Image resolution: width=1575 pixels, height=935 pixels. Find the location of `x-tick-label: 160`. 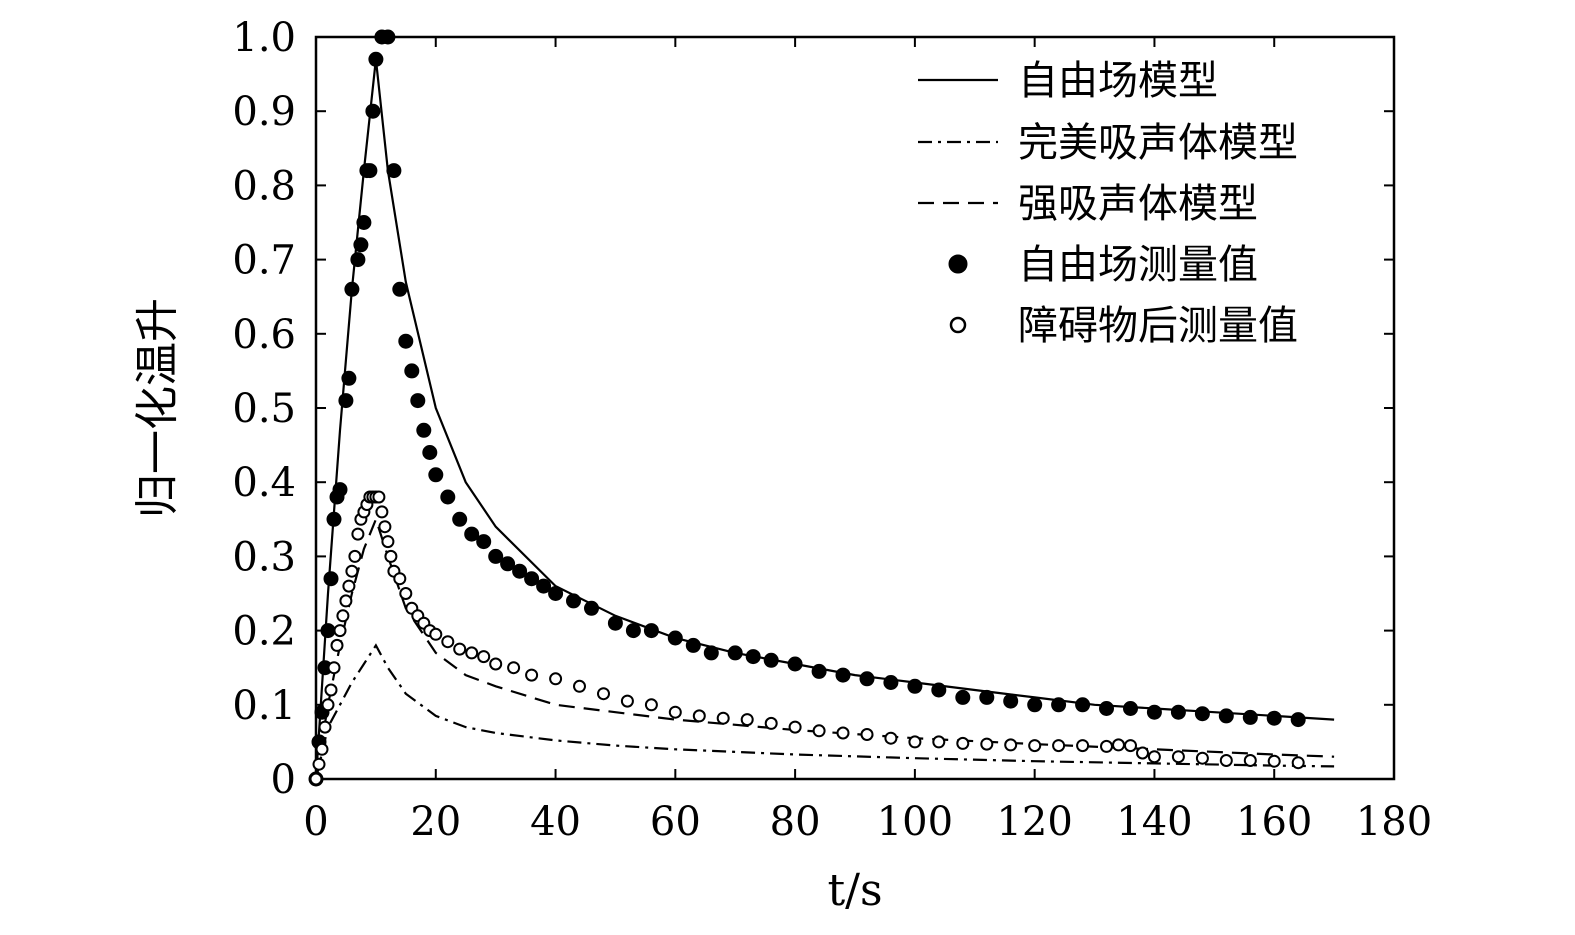

x-tick-label: 160 is located at coordinates (1274, 822).